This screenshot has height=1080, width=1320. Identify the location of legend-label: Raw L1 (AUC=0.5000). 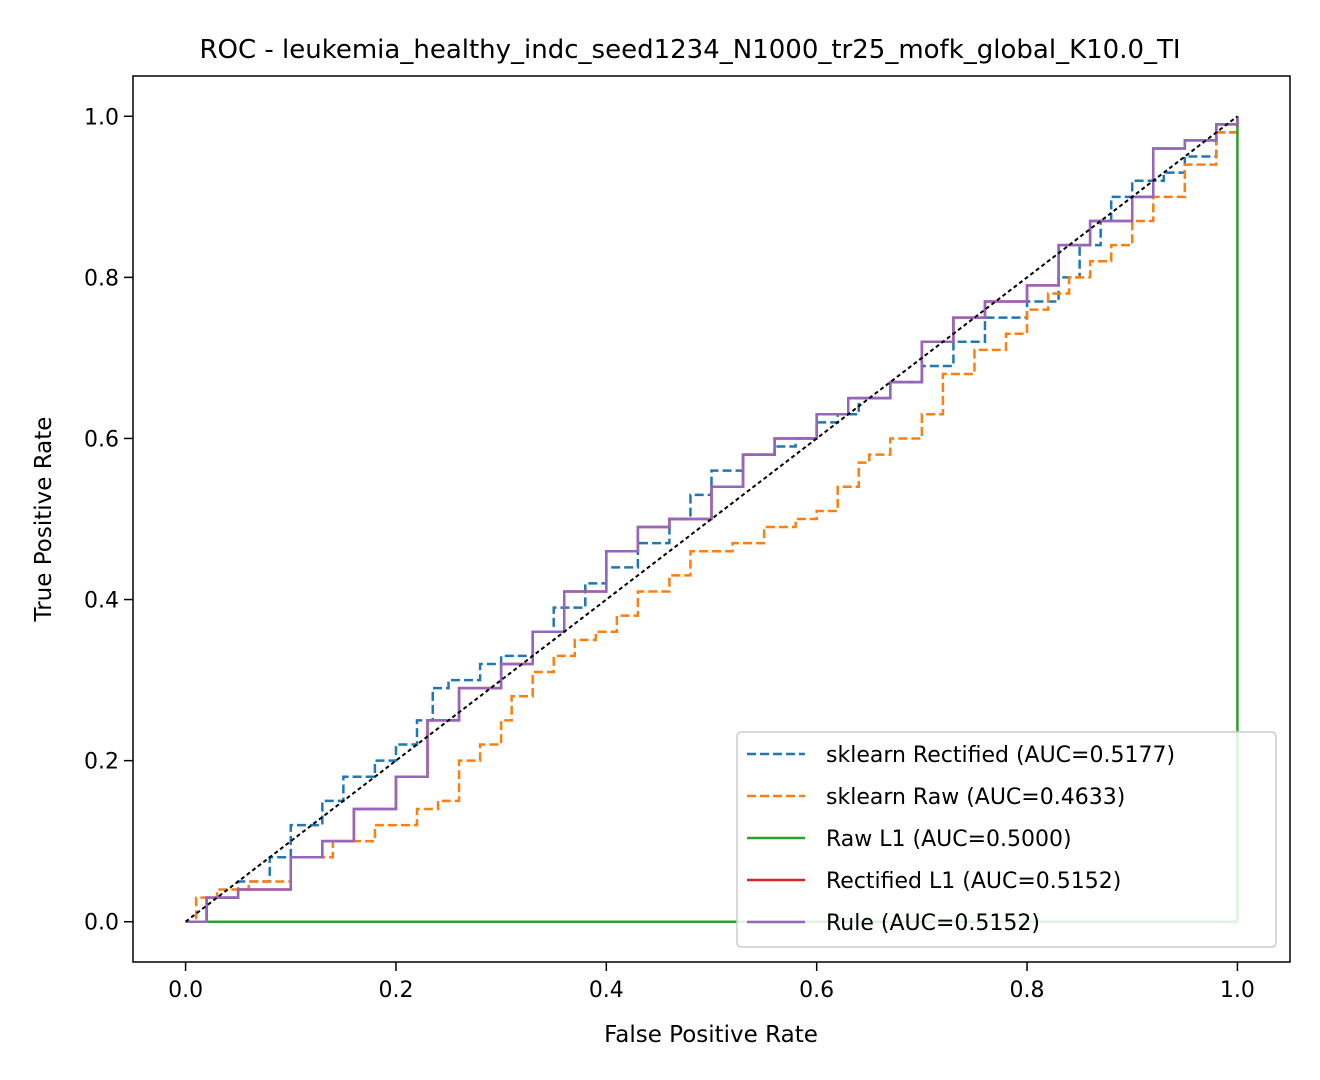
(949, 839).